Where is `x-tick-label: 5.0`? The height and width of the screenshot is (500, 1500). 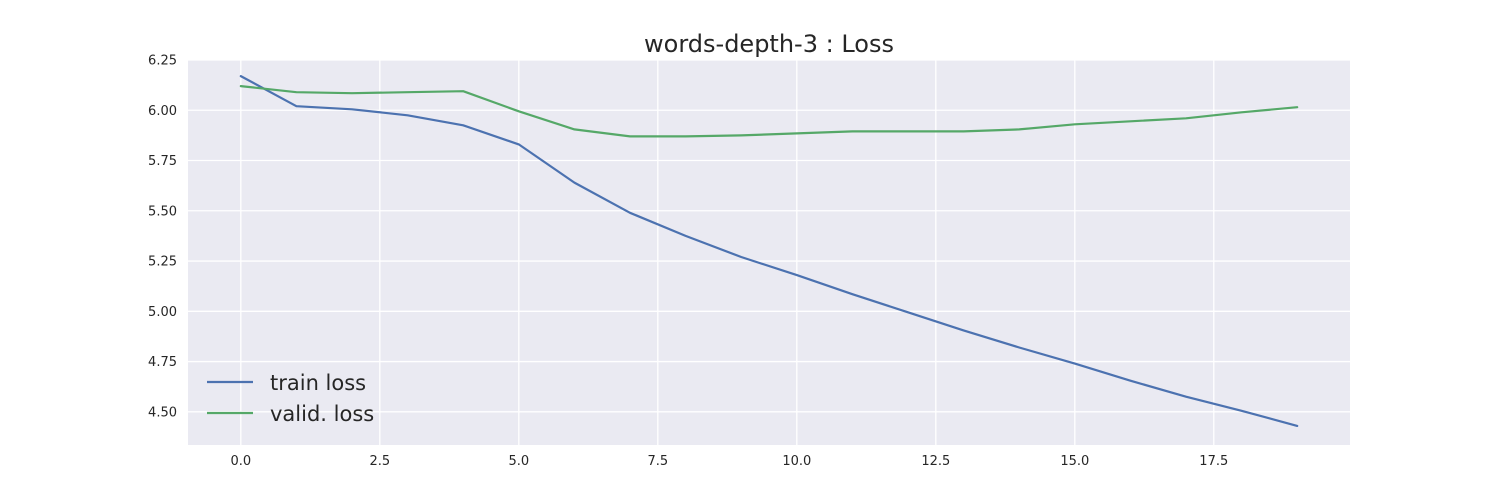 x-tick-label: 5.0 is located at coordinates (518, 461).